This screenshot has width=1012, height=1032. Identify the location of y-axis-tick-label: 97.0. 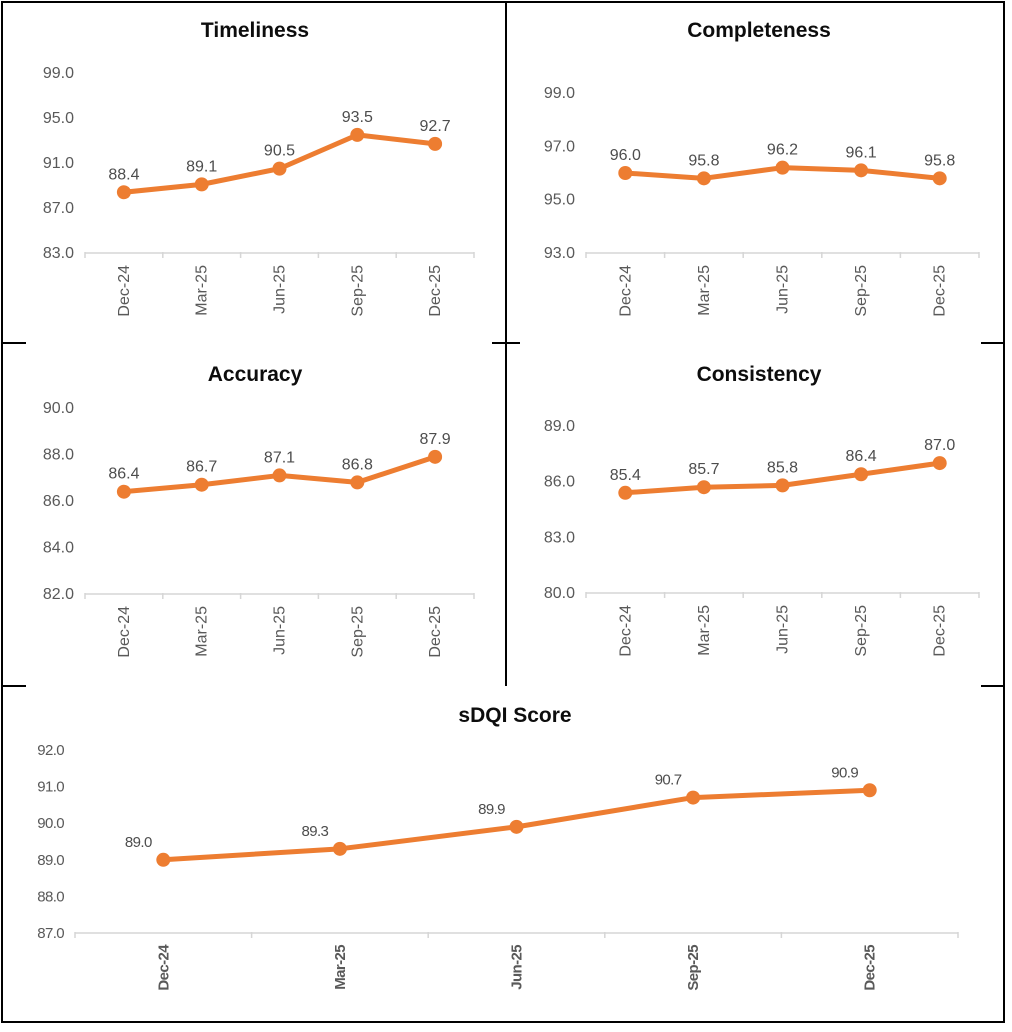
(559, 146).